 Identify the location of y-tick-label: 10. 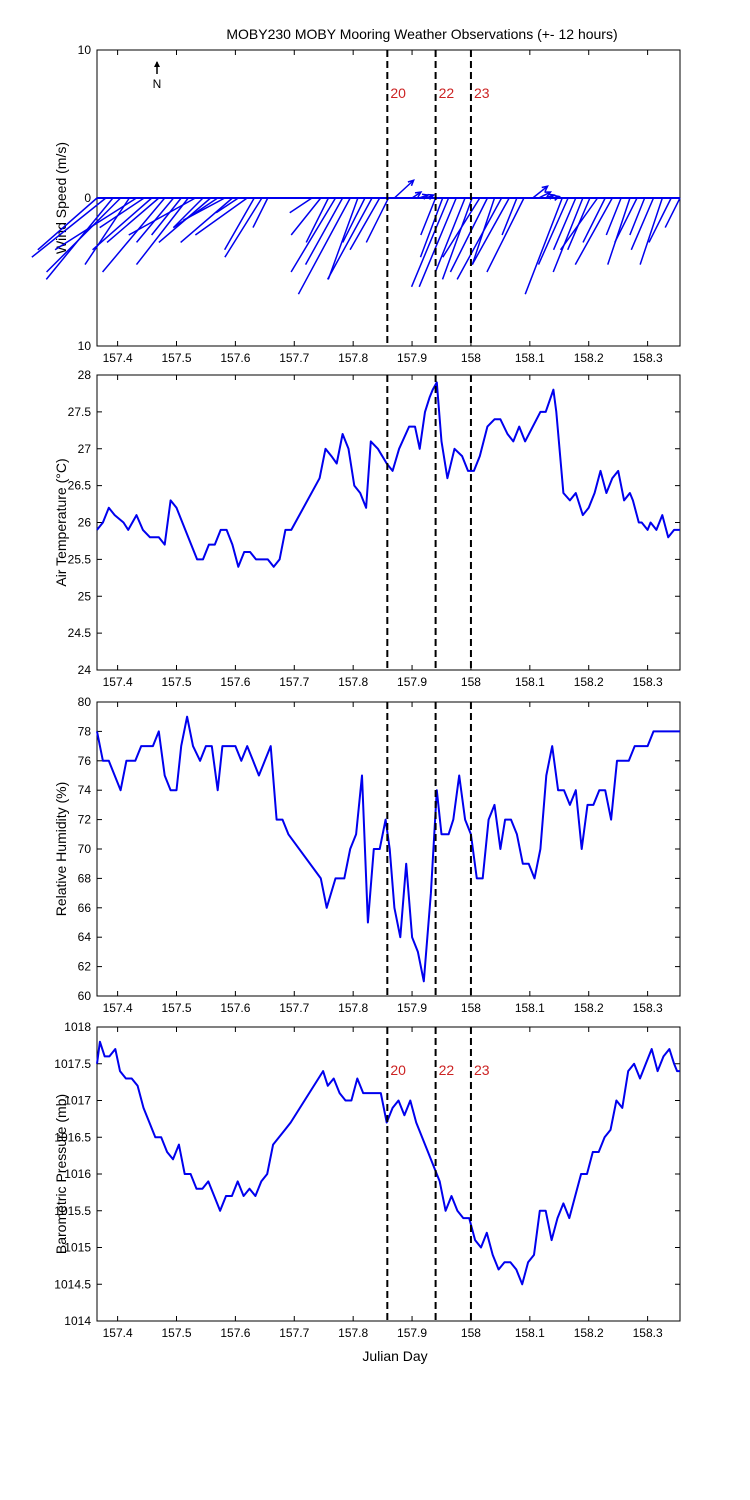
(85, 346).